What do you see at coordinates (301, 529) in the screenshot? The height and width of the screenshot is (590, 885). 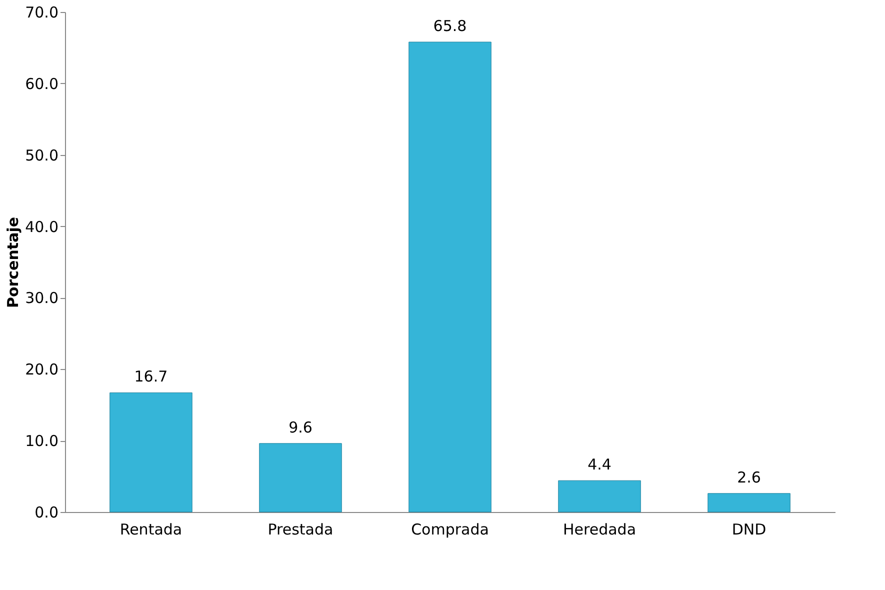 I see `x-tick-label: Prestada` at bounding box center [301, 529].